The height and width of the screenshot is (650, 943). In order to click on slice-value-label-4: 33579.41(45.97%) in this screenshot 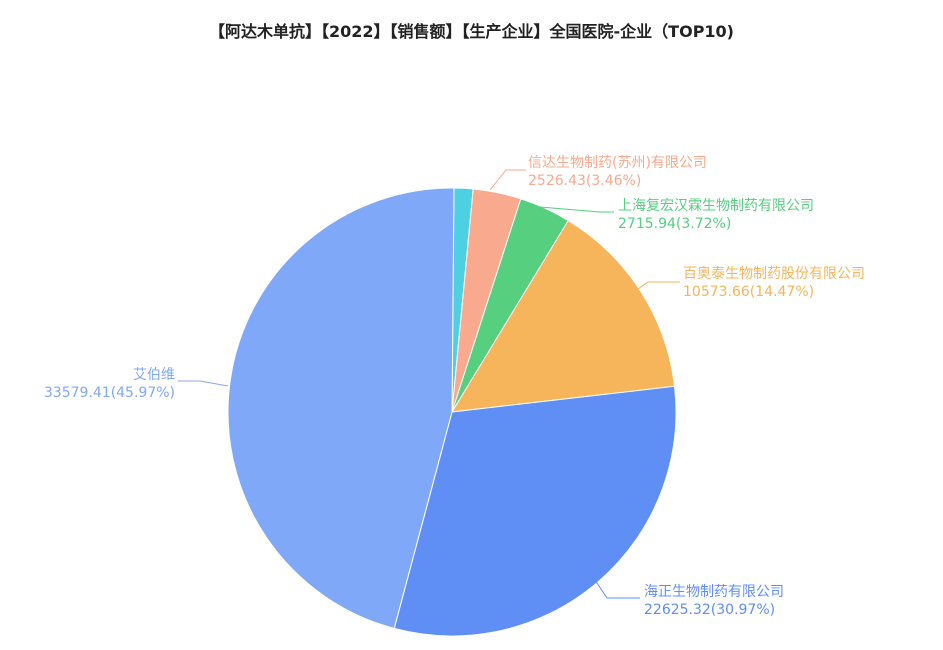, I will do `click(109, 393)`.